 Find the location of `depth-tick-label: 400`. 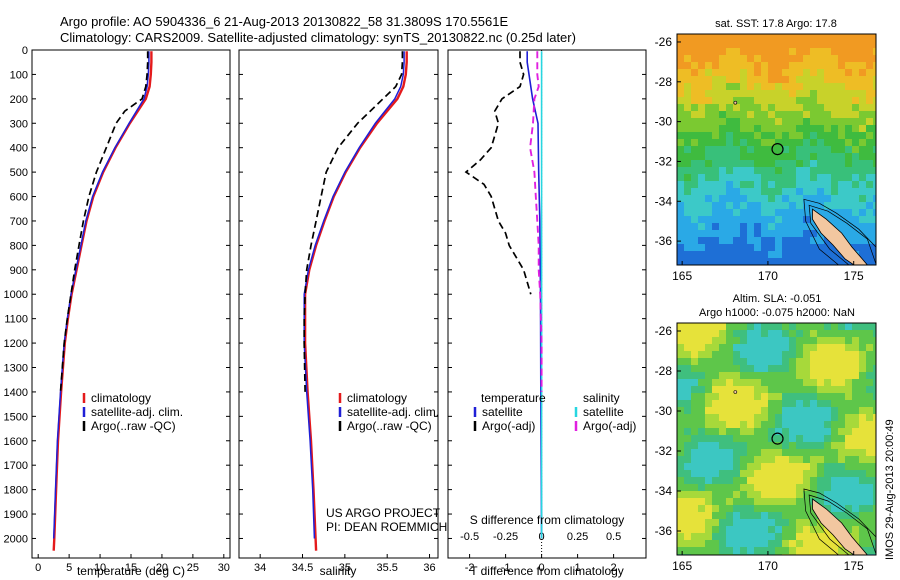

depth-tick-label: 400 is located at coordinates (19, 149).